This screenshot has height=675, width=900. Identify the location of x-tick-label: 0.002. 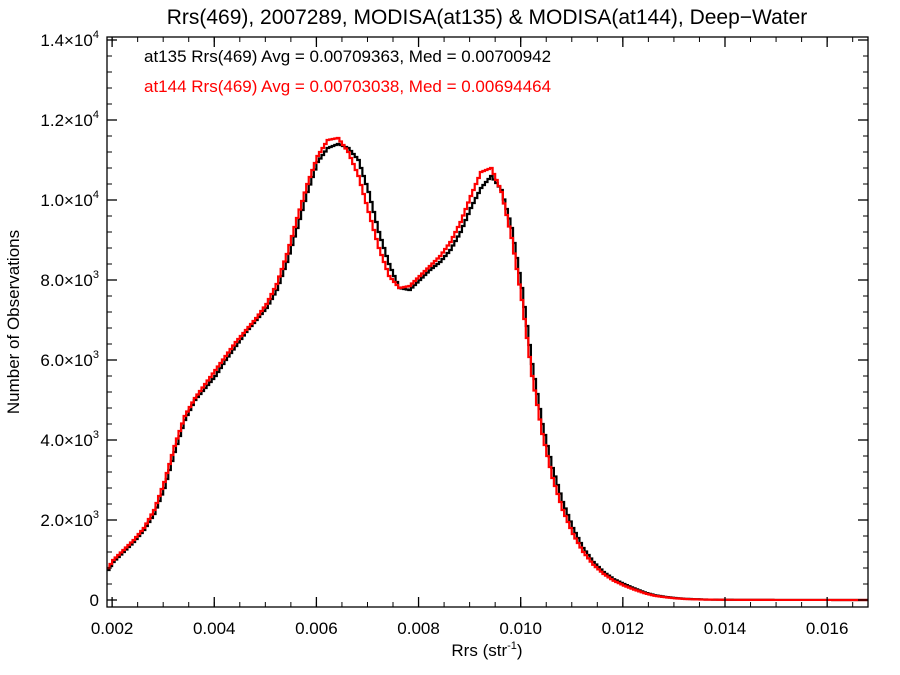
(112, 628).